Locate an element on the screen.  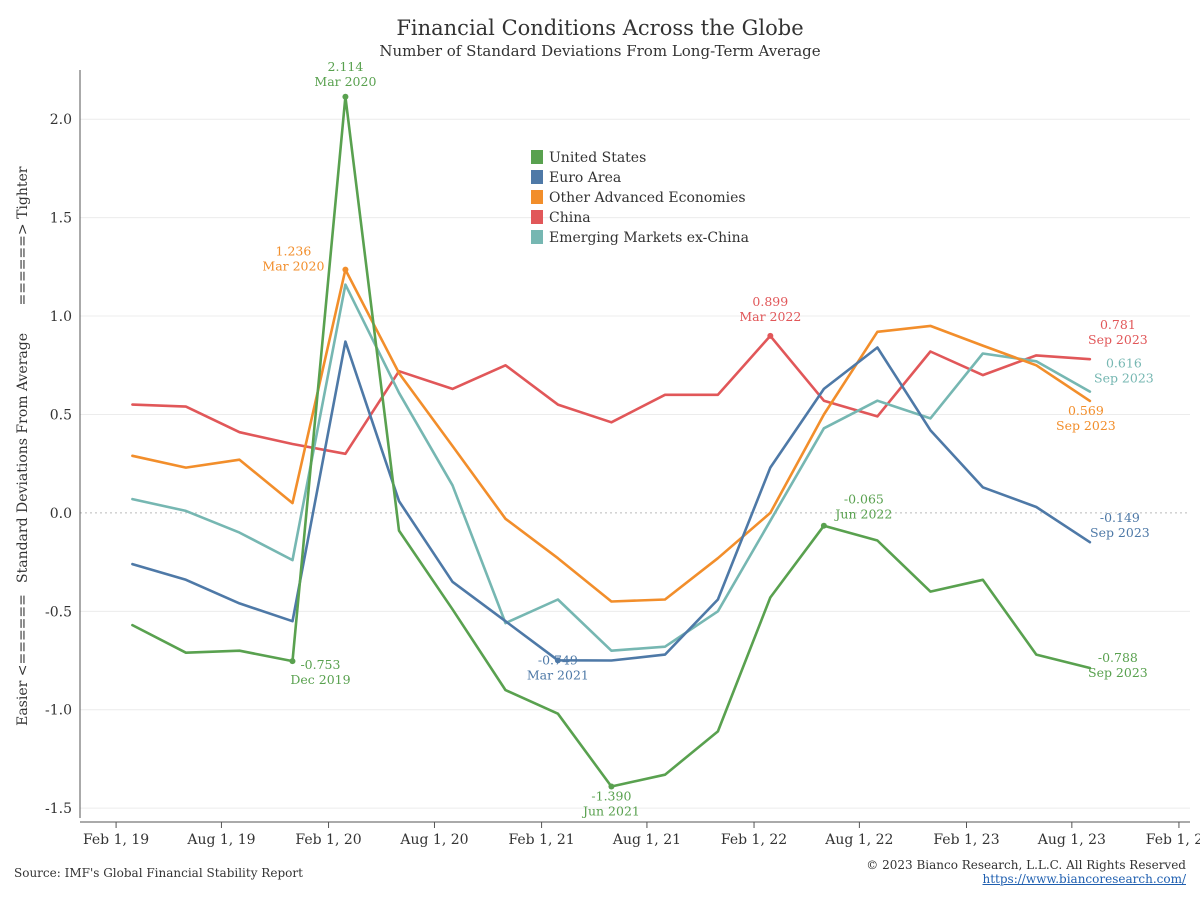
x-tick-label: Aug 1, 19 is located at coordinates (220, 840).